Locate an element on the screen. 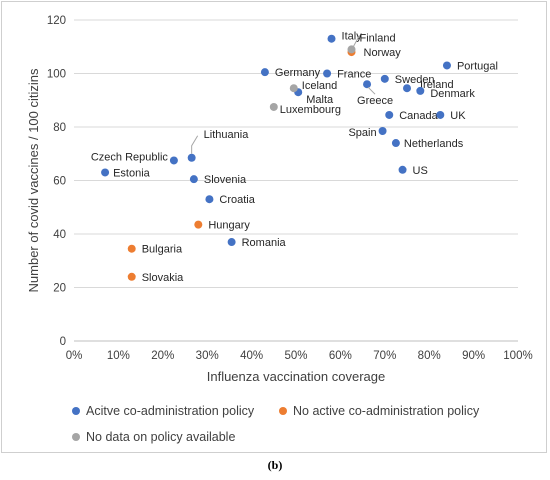 The width and height of the screenshot is (550, 480). point-label: Luxembourg is located at coordinates (310, 110).